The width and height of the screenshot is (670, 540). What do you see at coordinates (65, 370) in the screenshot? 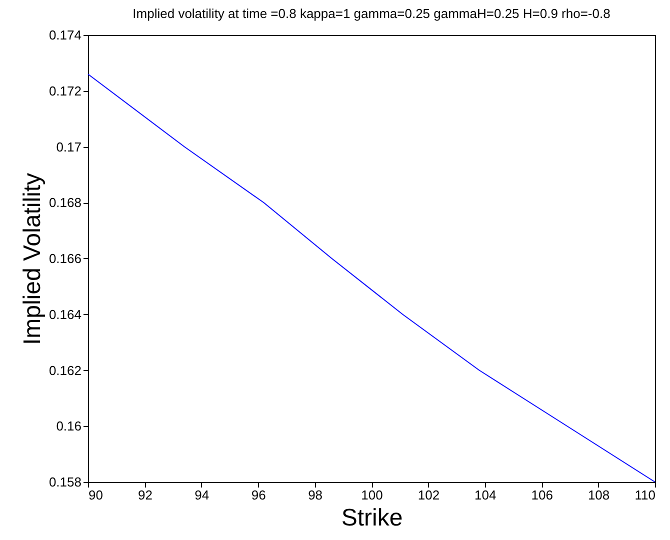
I see `y-tick-label: 0.162` at bounding box center [65, 370].